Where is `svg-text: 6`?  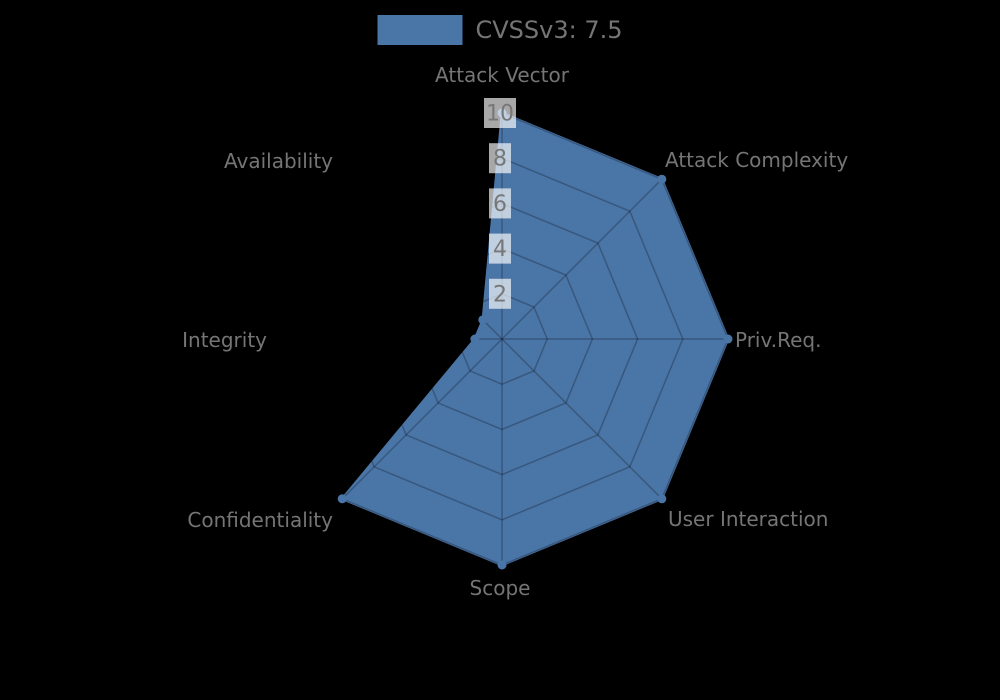
svg-text: 6 is located at coordinates (500, 204).